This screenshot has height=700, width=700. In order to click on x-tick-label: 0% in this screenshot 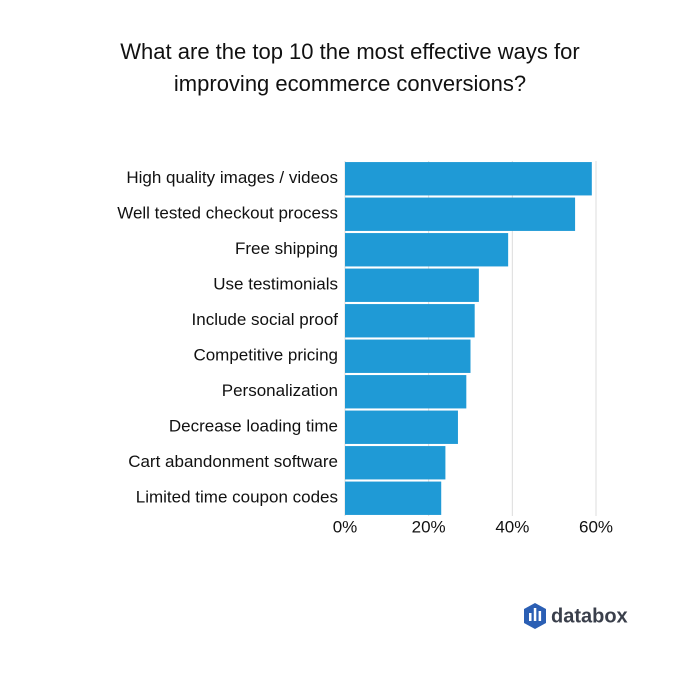, I will do `click(345, 526)`.